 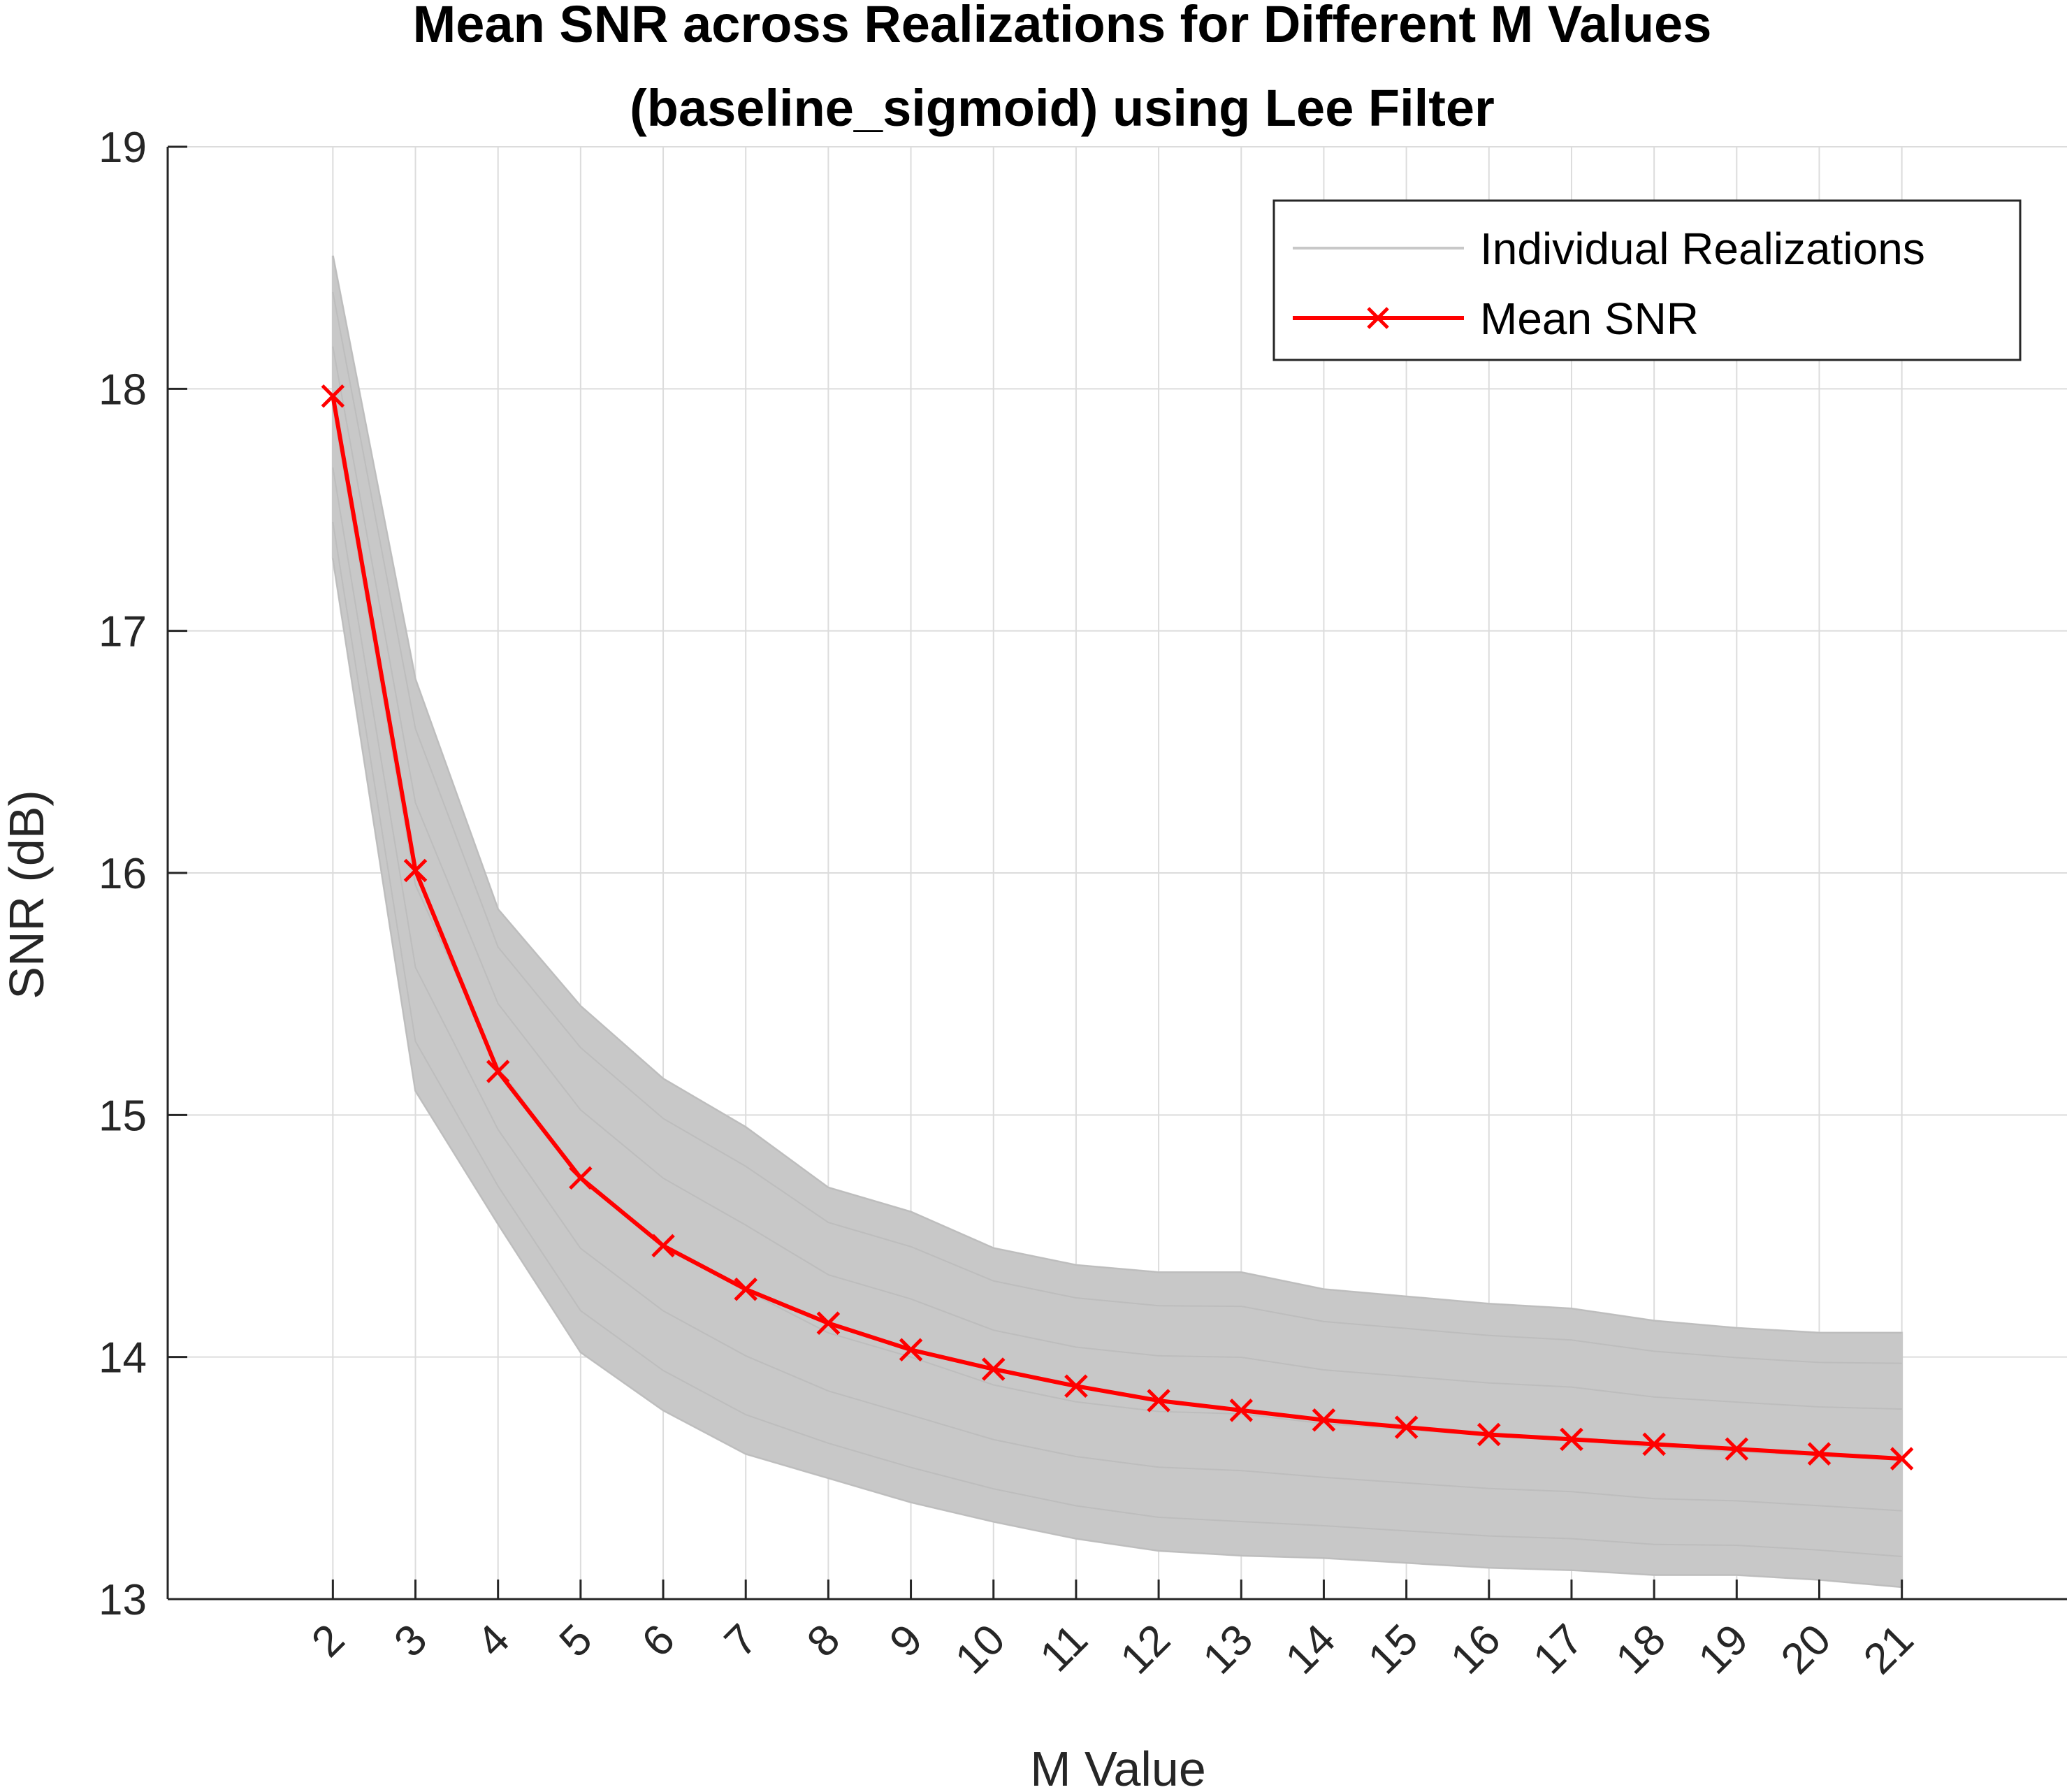 I want to click on y-tick-label: 19, so click(x=123, y=148).